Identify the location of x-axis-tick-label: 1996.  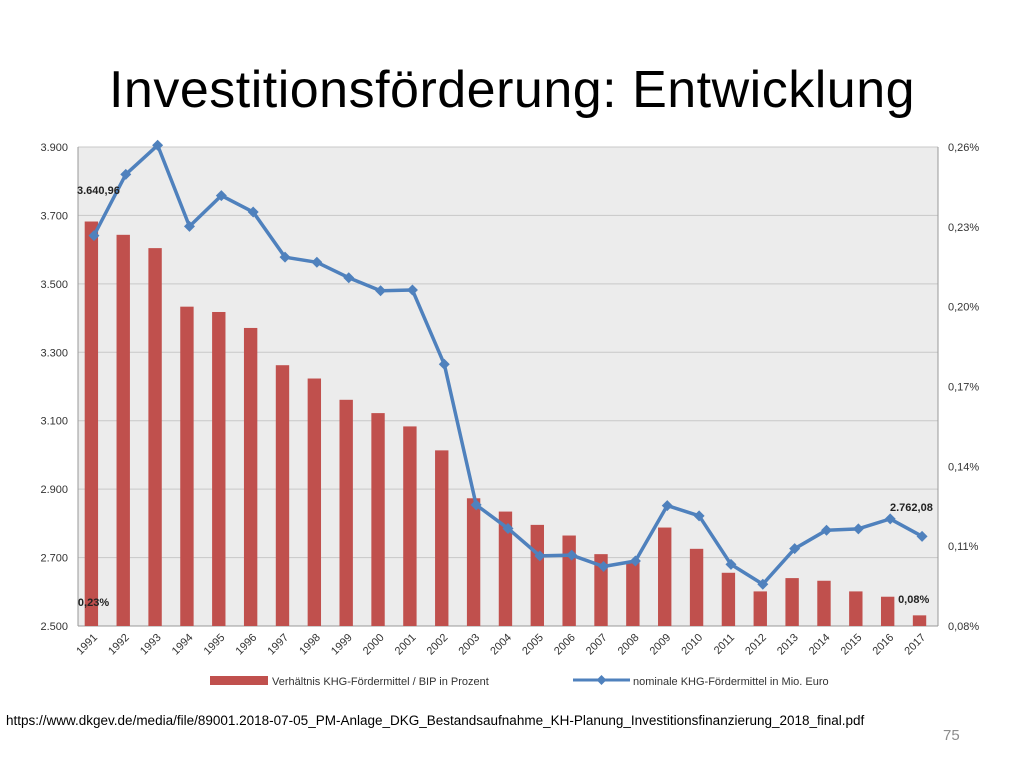
(247, 645).